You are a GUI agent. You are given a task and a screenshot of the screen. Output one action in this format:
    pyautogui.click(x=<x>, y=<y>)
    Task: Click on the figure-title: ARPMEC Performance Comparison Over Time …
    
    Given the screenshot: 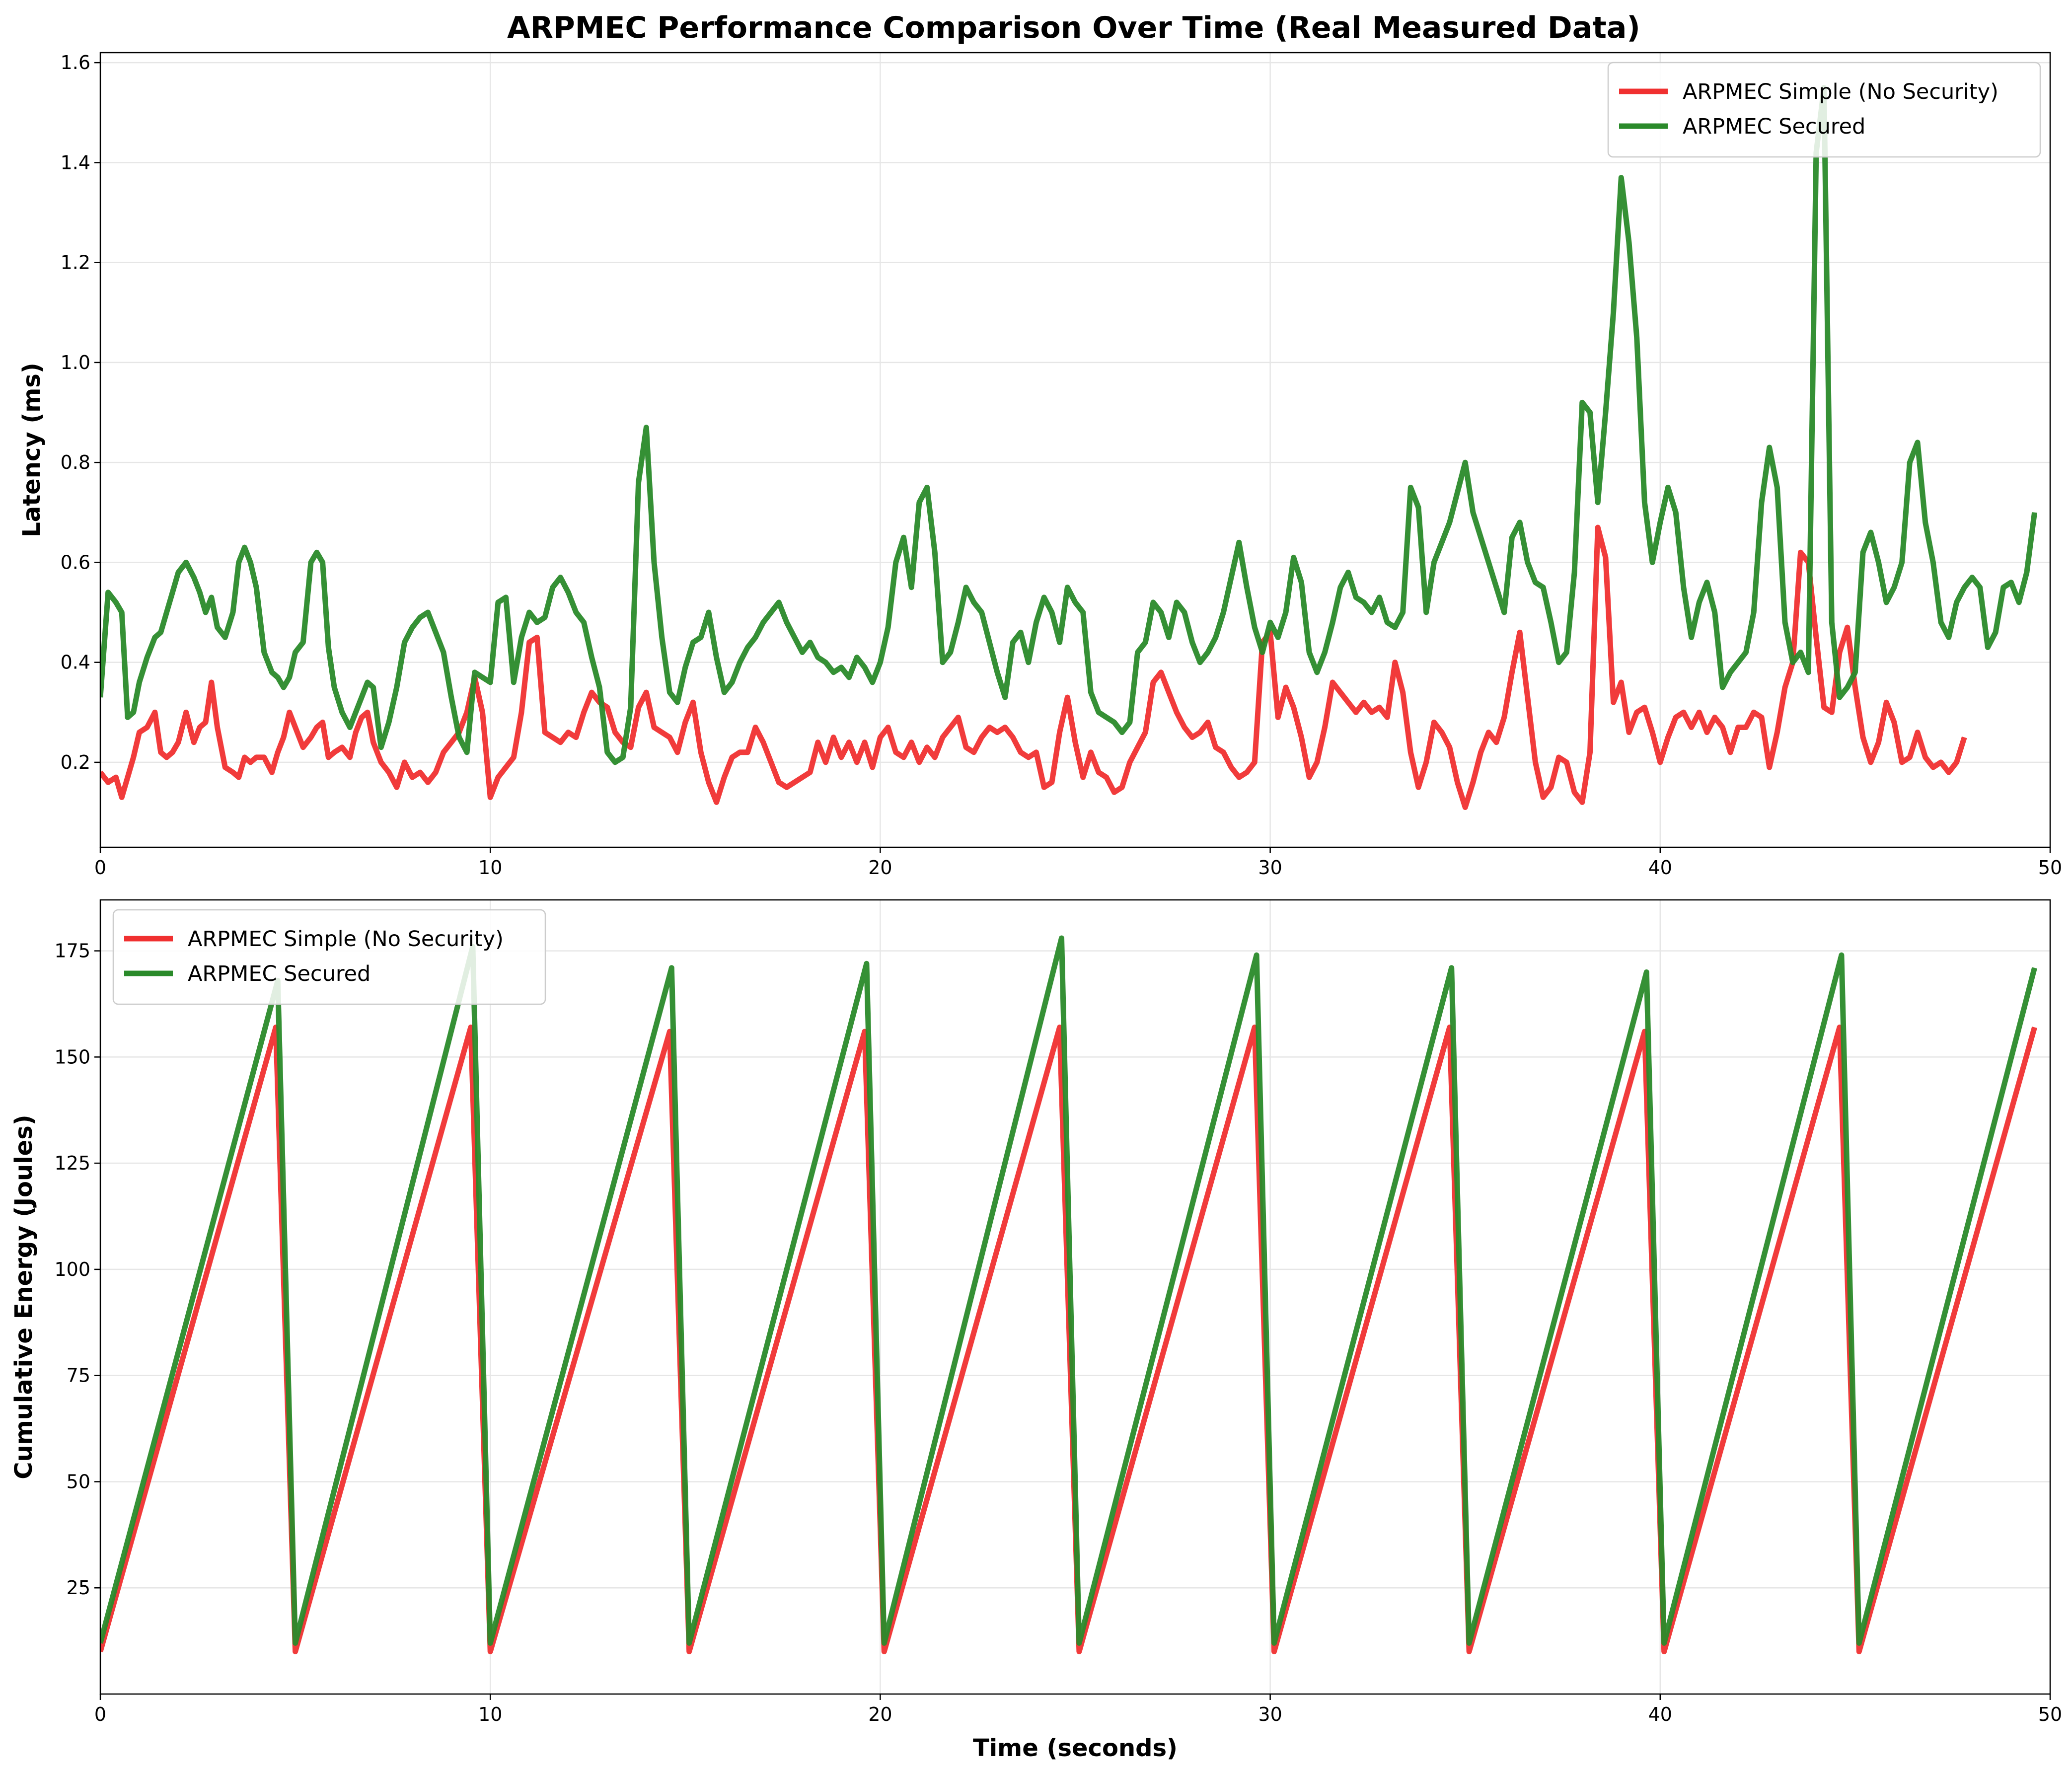 What is the action you would take?
    pyautogui.click(x=1073, y=27)
    